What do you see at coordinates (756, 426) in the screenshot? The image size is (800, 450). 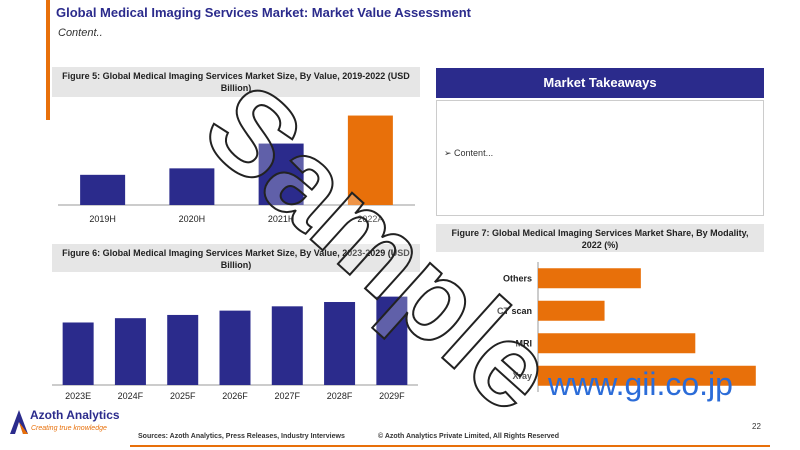 I see `page-number: 22` at bounding box center [756, 426].